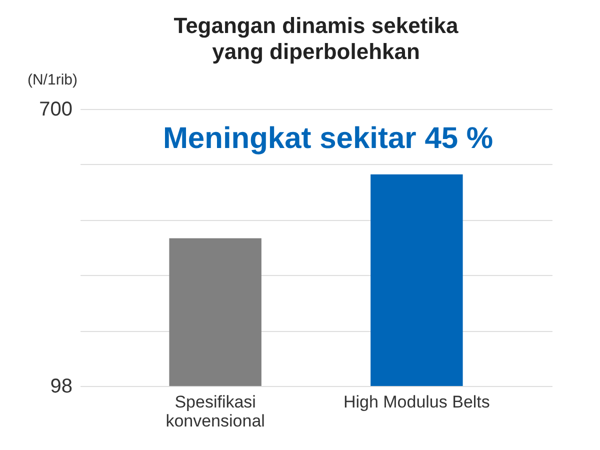 This screenshot has height=450, width=600. Describe the element at coordinates (52, 80) in the screenshot. I see `y-axis-title: (N/1rib)` at that location.